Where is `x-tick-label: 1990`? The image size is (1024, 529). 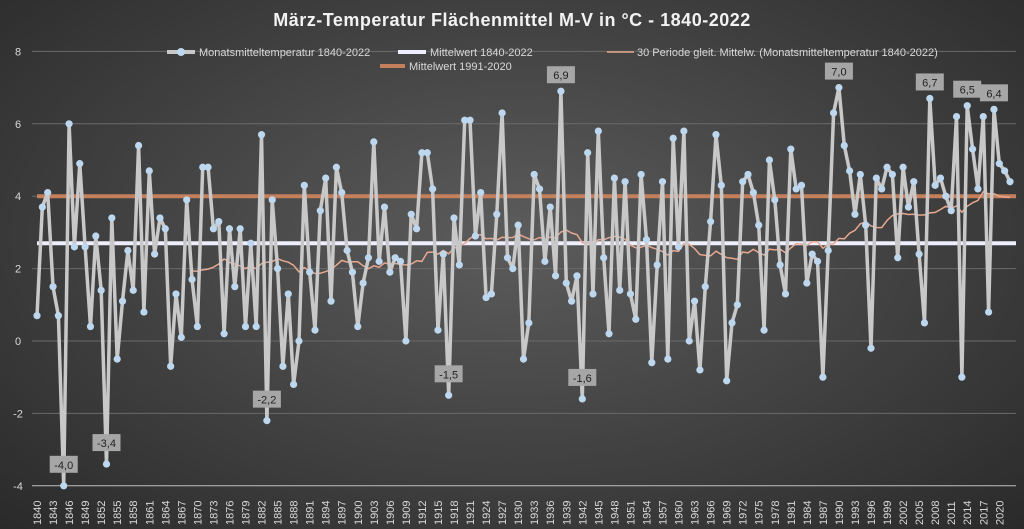 x-tick-label: 1990 is located at coordinates (840, 513).